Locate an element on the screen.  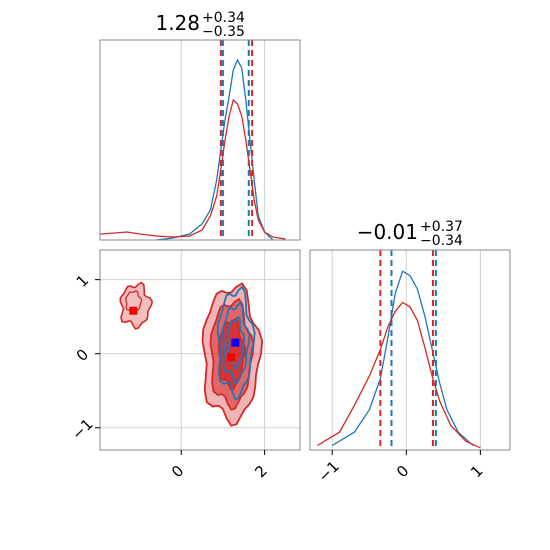
marker-blue is located at coordinates (235, 342).